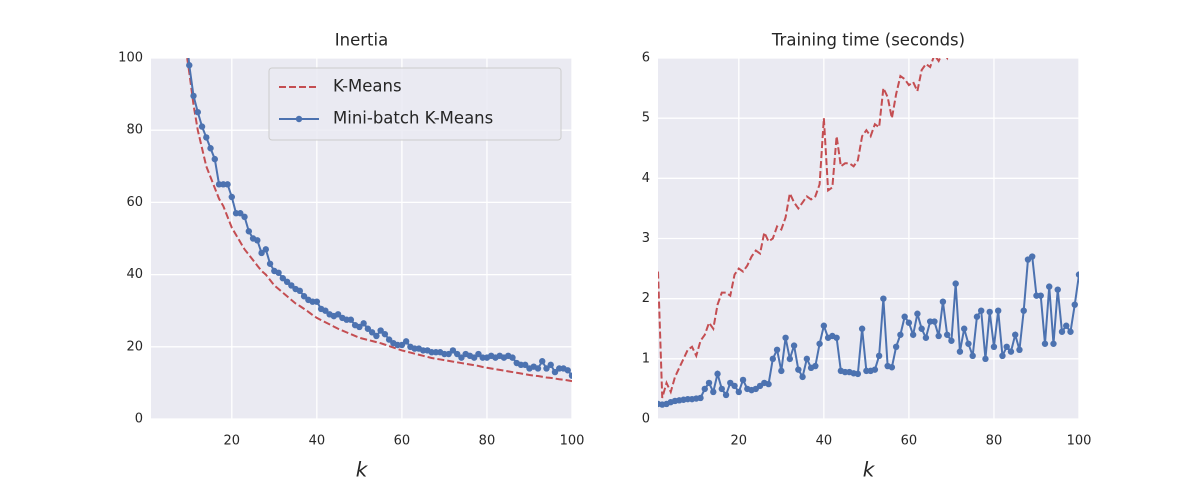 The width and height of the screenshot is (1200, 480). Describe the element at coordinates (299, 119) in the screenshot. I see `legend-marker` at that location.